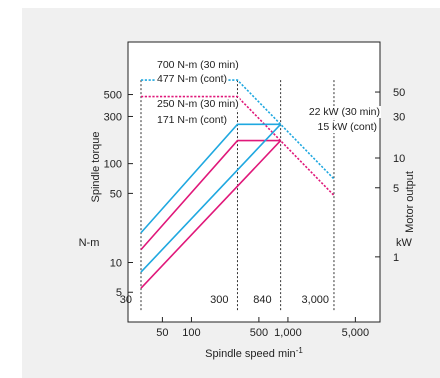 The height and width of the screenshot is (378, 440). What do you see at coordinates (210, 178) in the screenshot?
I see `series-250nm-line` at bounding box center [210, 178].